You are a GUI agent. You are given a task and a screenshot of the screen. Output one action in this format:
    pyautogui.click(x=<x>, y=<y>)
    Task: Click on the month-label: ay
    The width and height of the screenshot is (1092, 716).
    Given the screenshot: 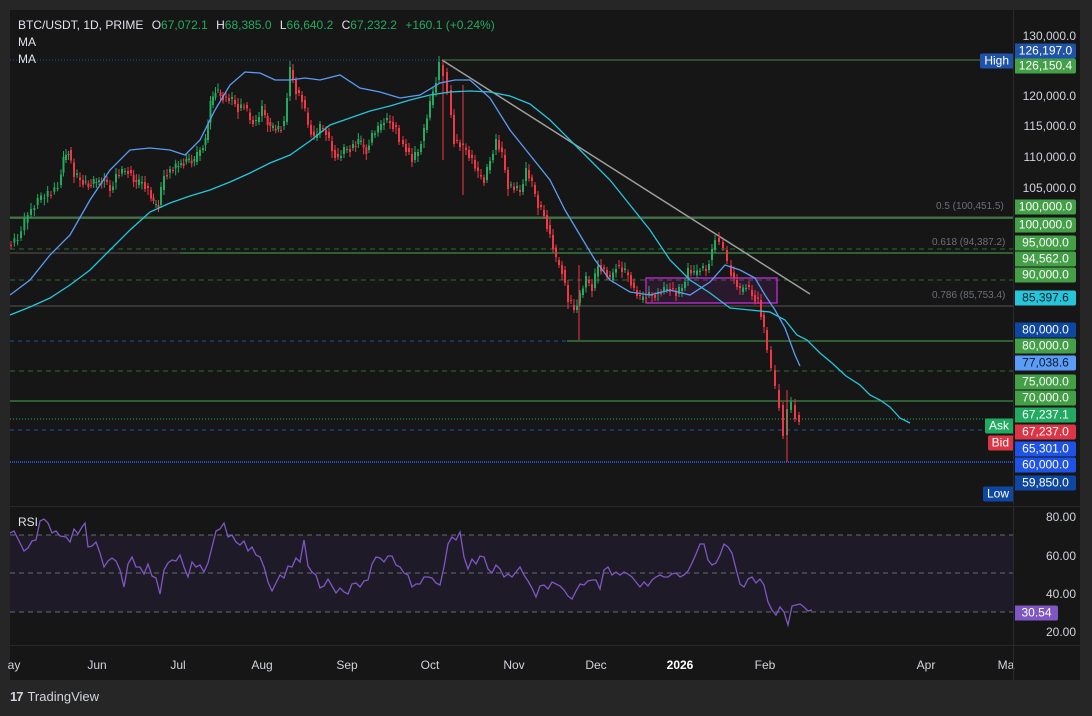 What is the action you would take?
    pyautogui.click(x=14, y=665)
    